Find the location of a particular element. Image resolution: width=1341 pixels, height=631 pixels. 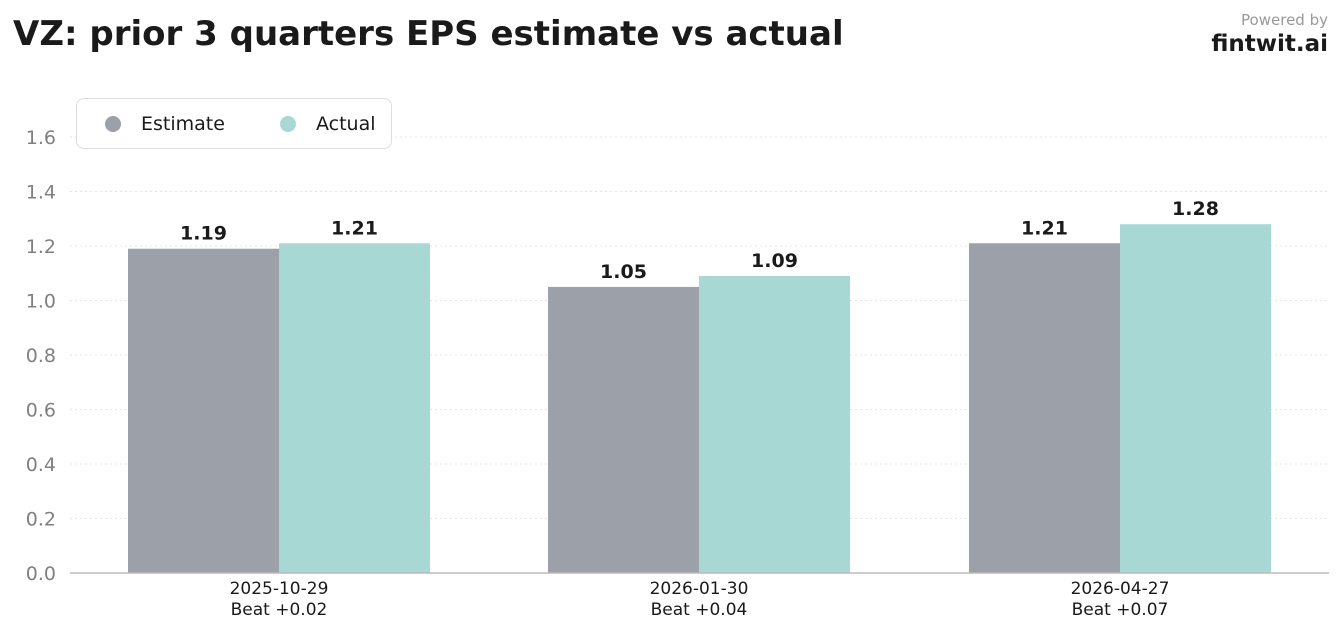

x-tick-sublabel: Beat +0.02 is located at coordinates (279, 610).